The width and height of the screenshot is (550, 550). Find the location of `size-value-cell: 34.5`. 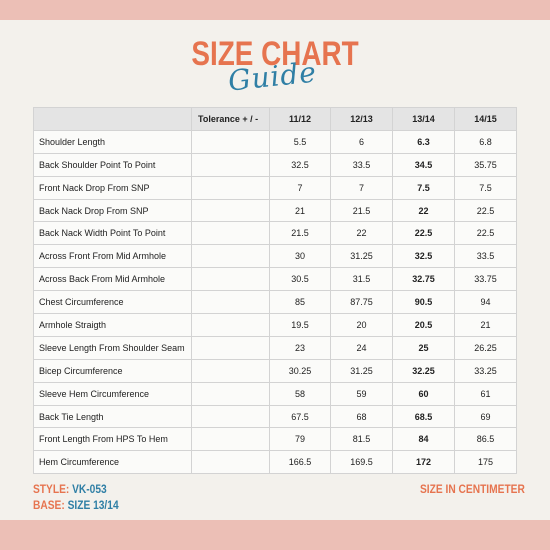

size-value-cell: 34.5 is located at coordinates (423, 164).